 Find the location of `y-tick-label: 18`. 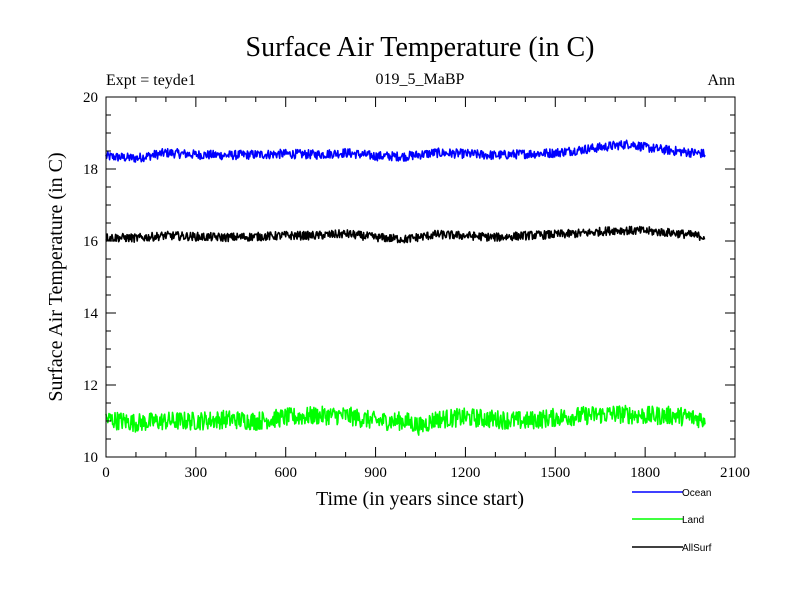

y-tick-label: 18 is located at coordinates (90, 170).